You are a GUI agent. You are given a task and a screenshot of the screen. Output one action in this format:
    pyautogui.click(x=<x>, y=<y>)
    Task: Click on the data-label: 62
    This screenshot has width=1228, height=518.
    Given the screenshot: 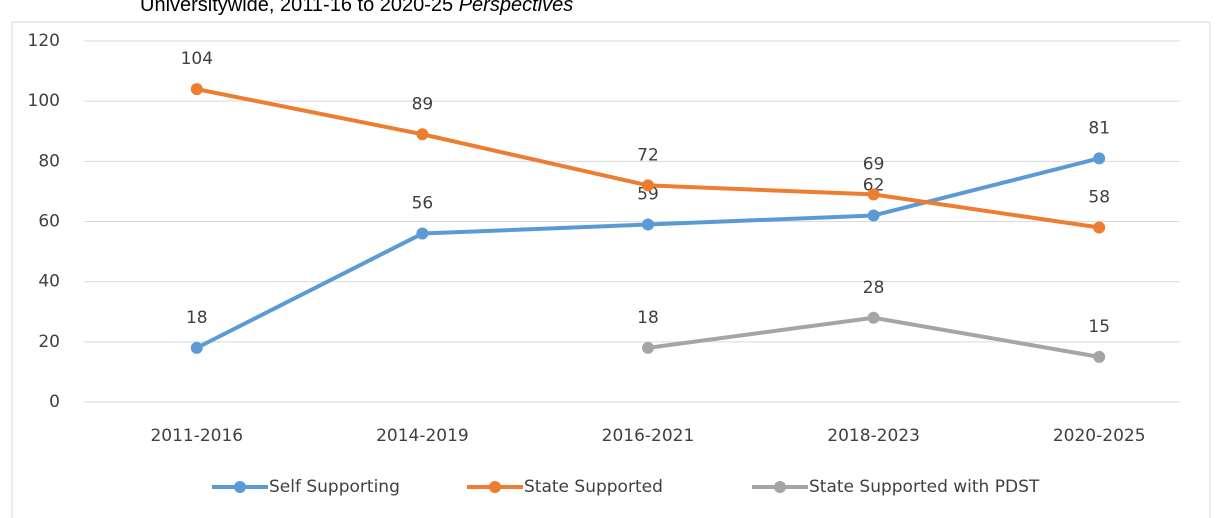 What is the action you would take?
    pyautogui.click(x=874, y=185)
    